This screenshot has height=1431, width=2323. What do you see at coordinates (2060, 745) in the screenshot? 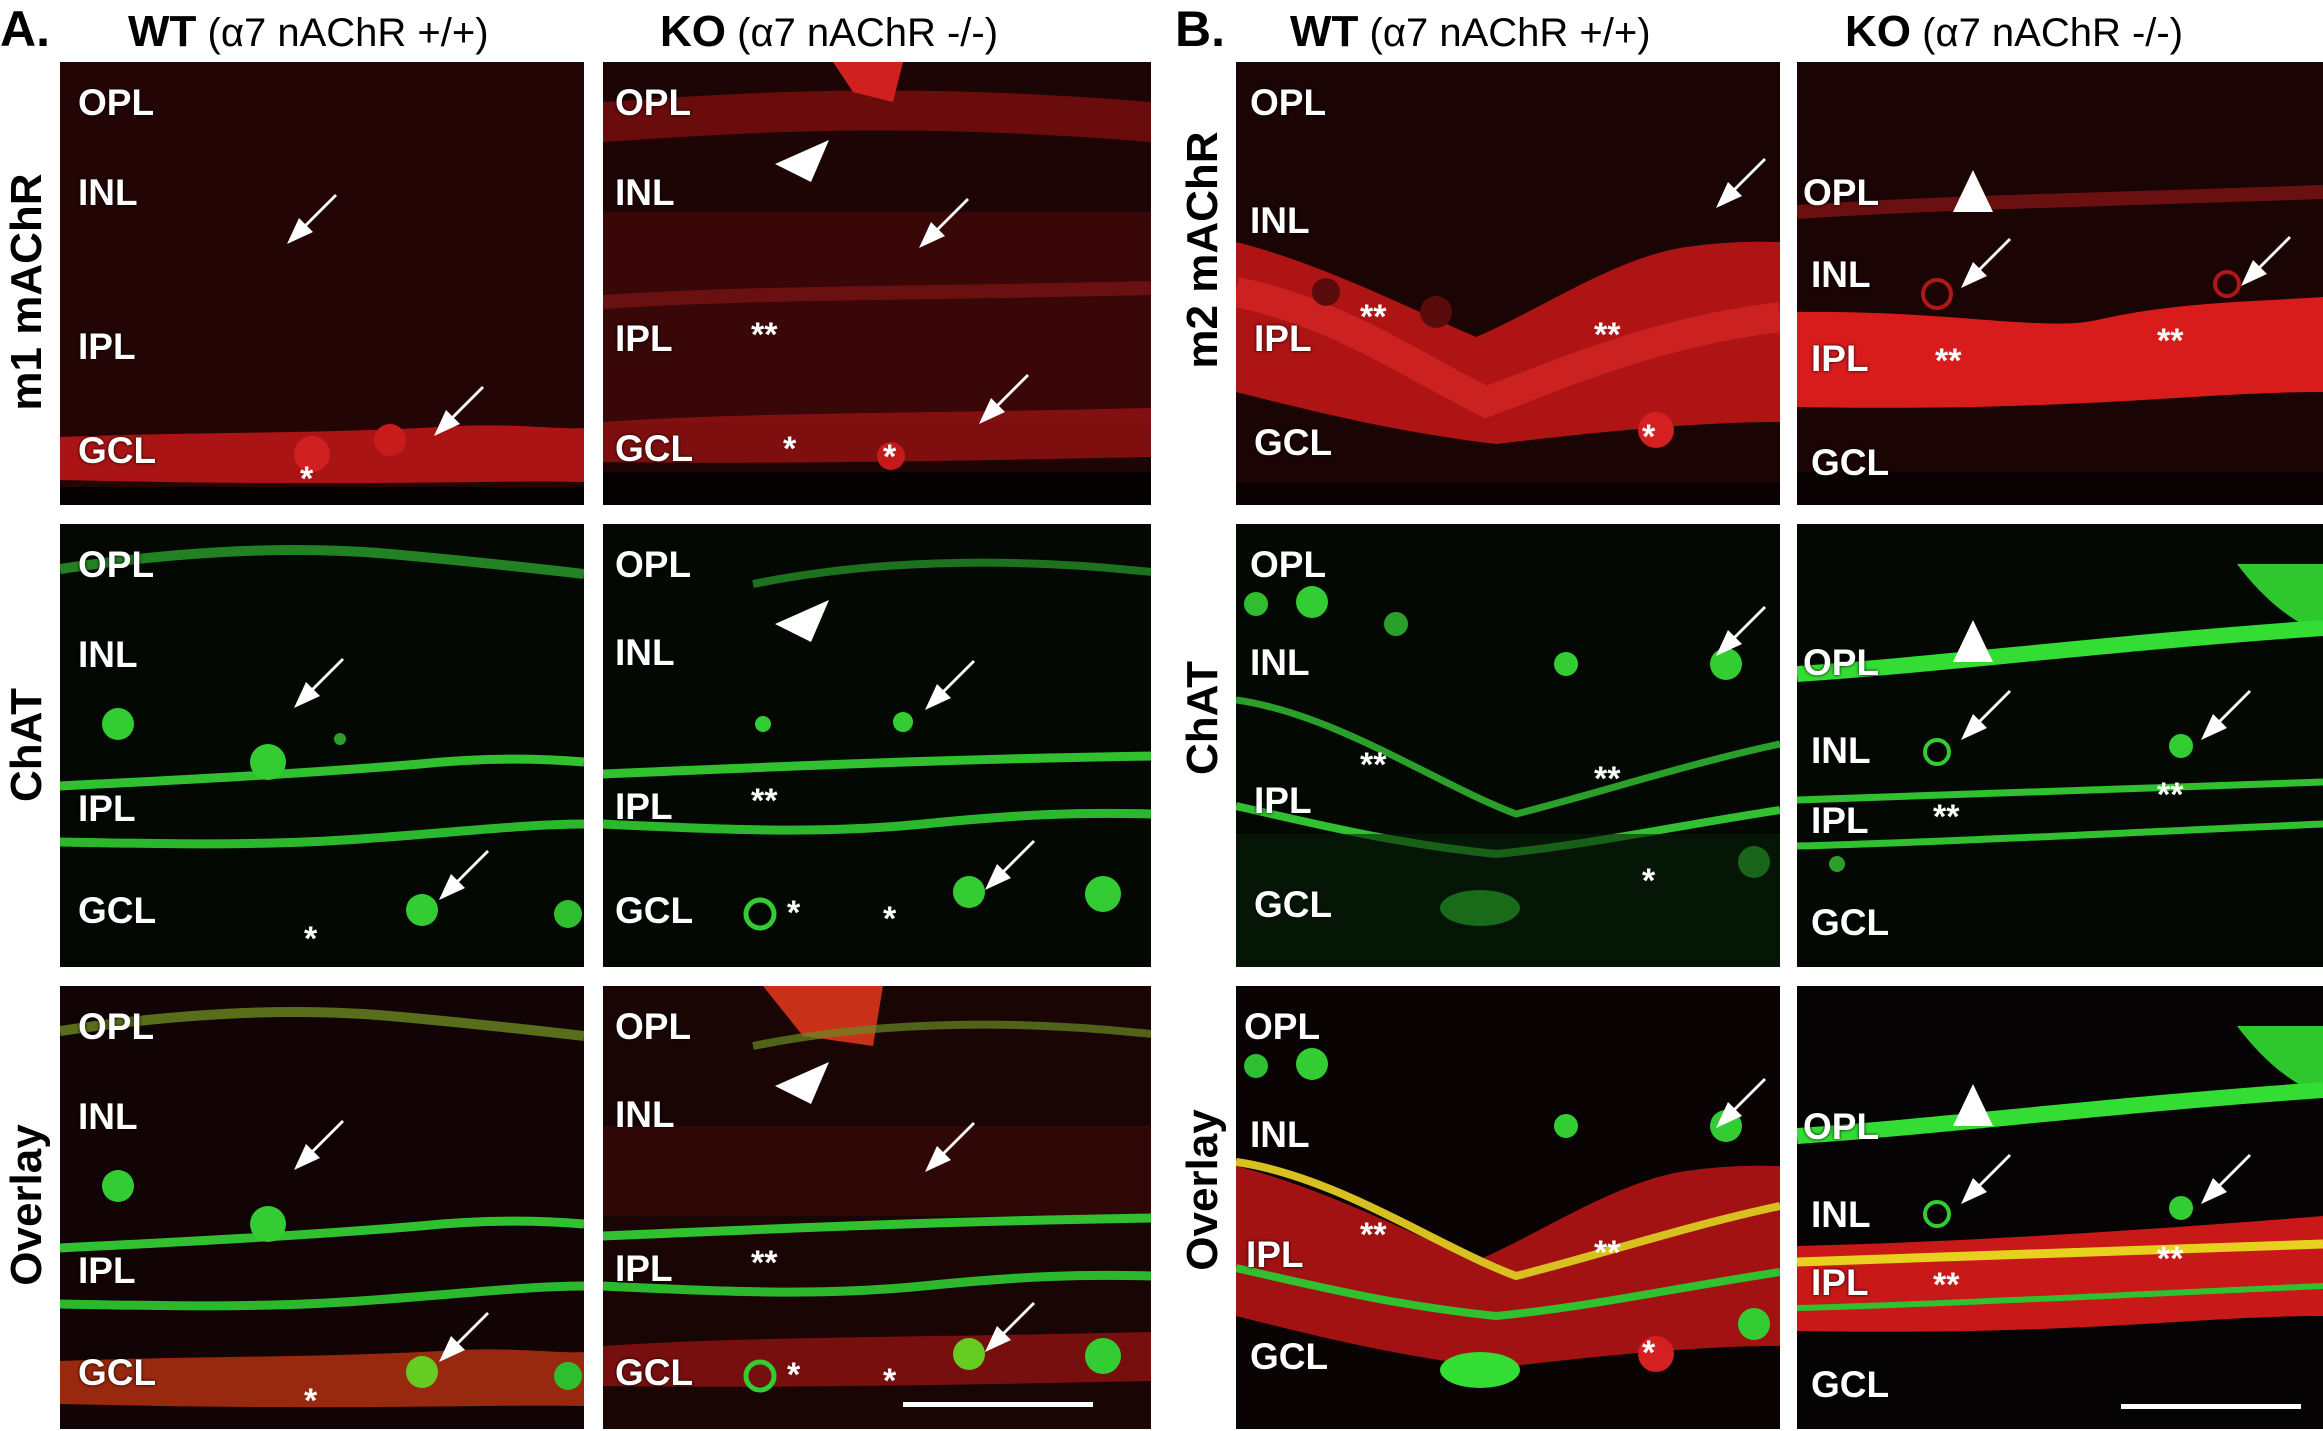
I see `image-b-ko-chat: OPL INL IPL GCL ** **` at bounding box center [2060, 745].